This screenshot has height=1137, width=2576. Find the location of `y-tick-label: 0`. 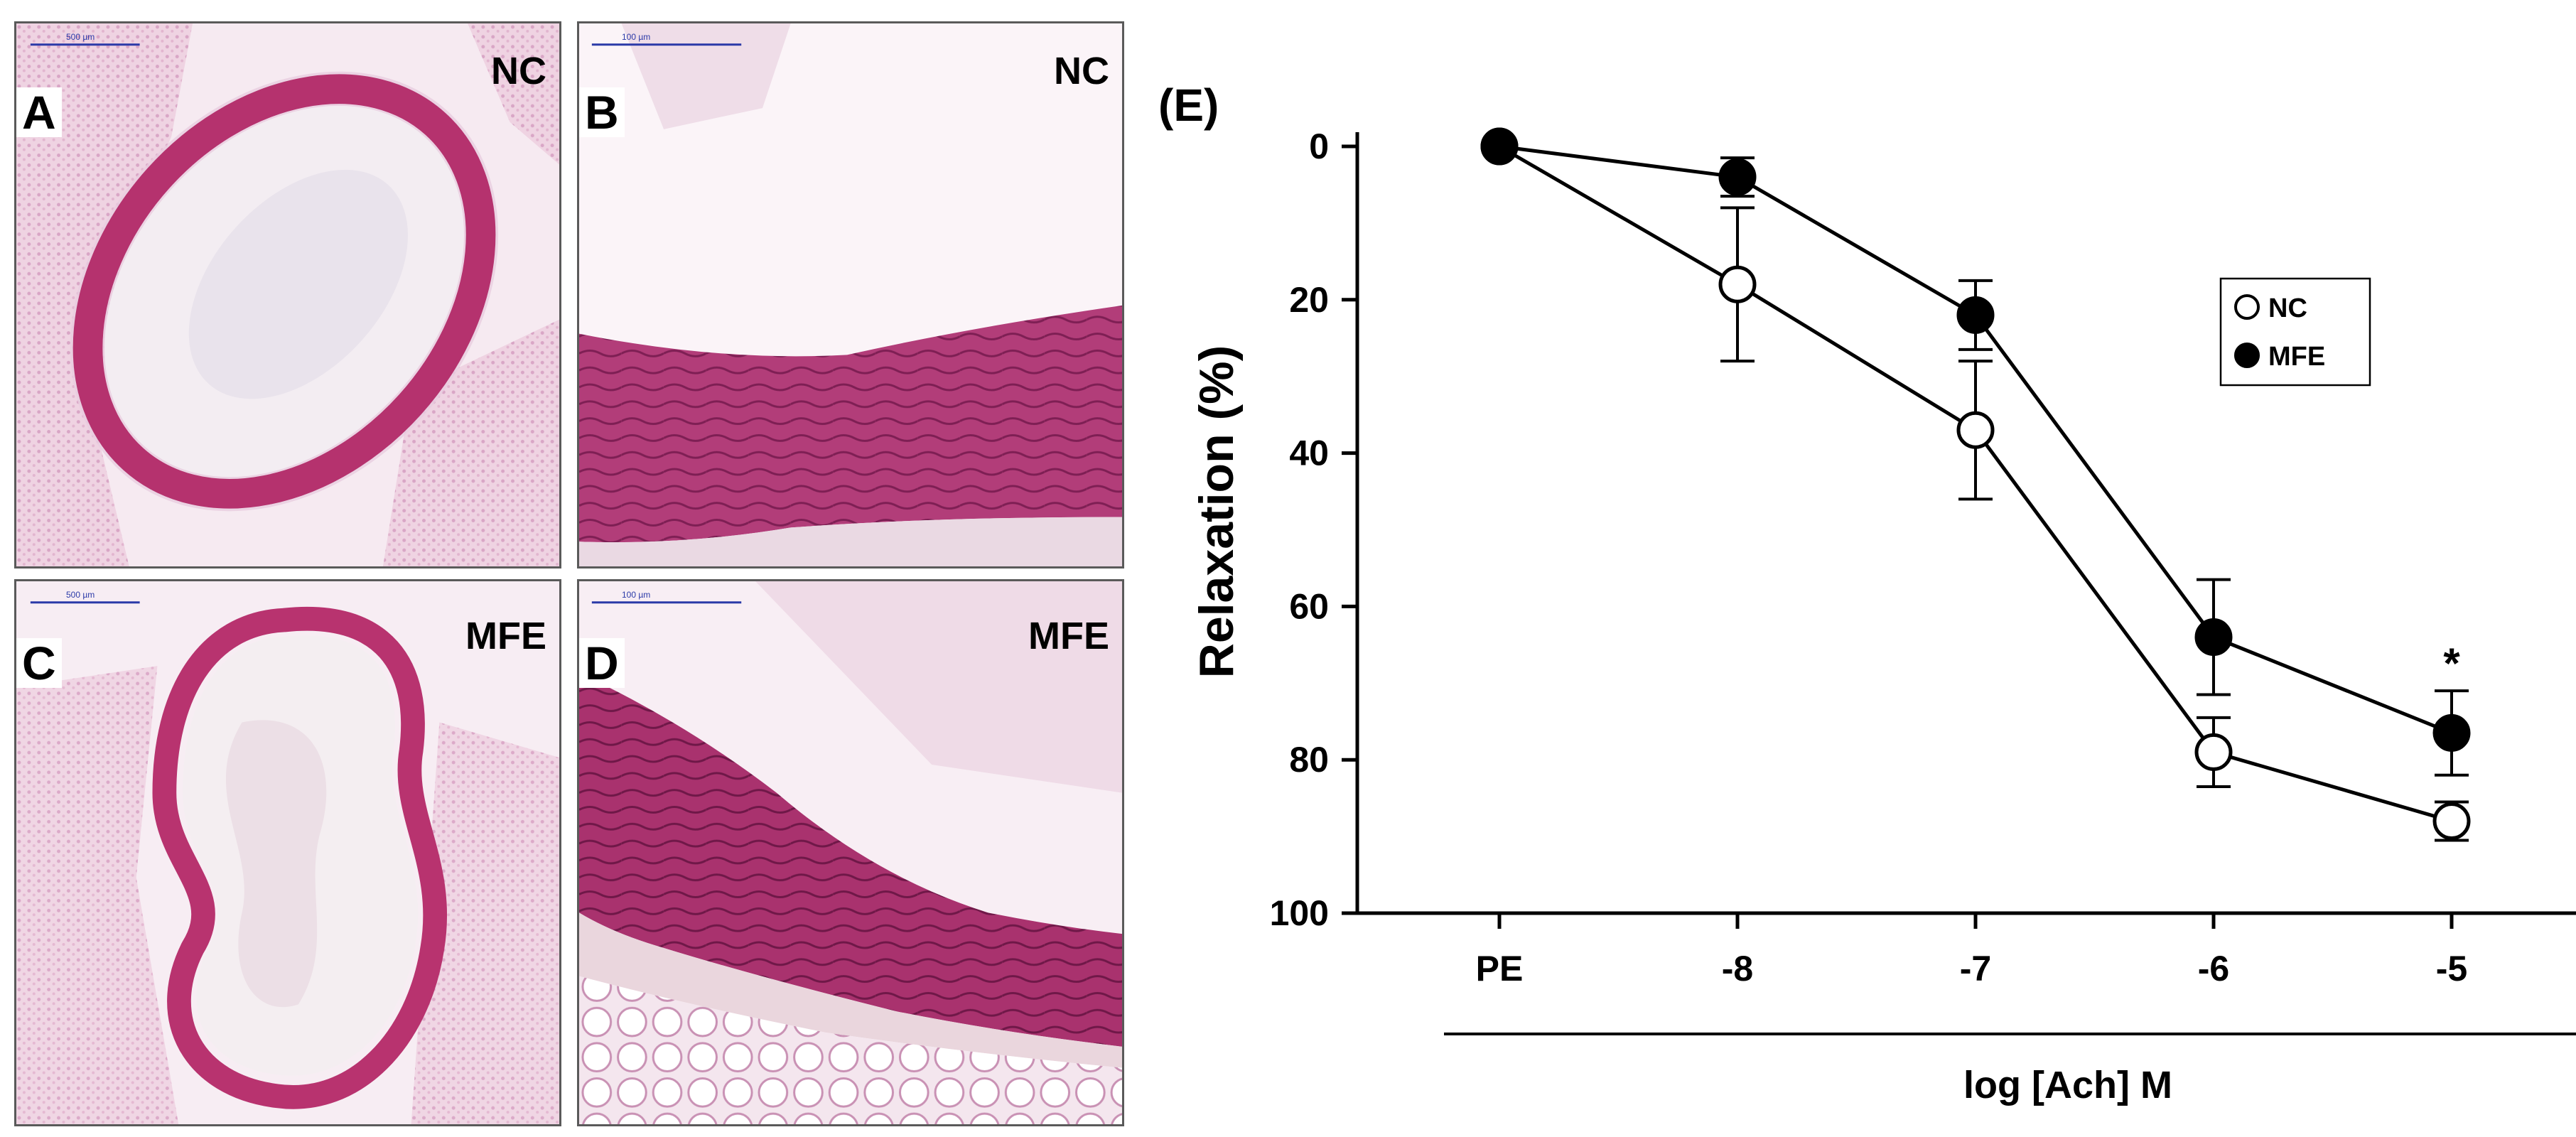

y-tick-label: 0 is located at coordinates (1319, 146).